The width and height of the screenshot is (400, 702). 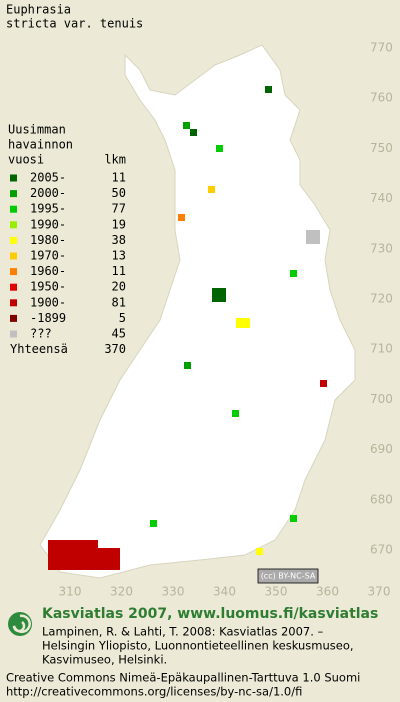 What do you see at coordinates (48, 209) in the screenshot?
I see `legend-label: 1995-` at bounding box center [48, 209].